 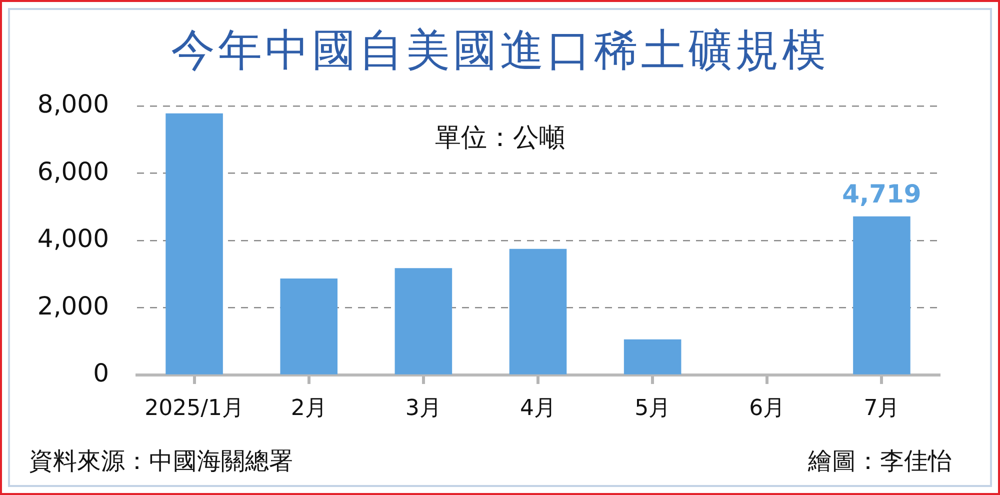 What do you see at coordinates (882, 193) in the screenshot?
I see `data-label: 4,719` at bounding box center [882, 193].